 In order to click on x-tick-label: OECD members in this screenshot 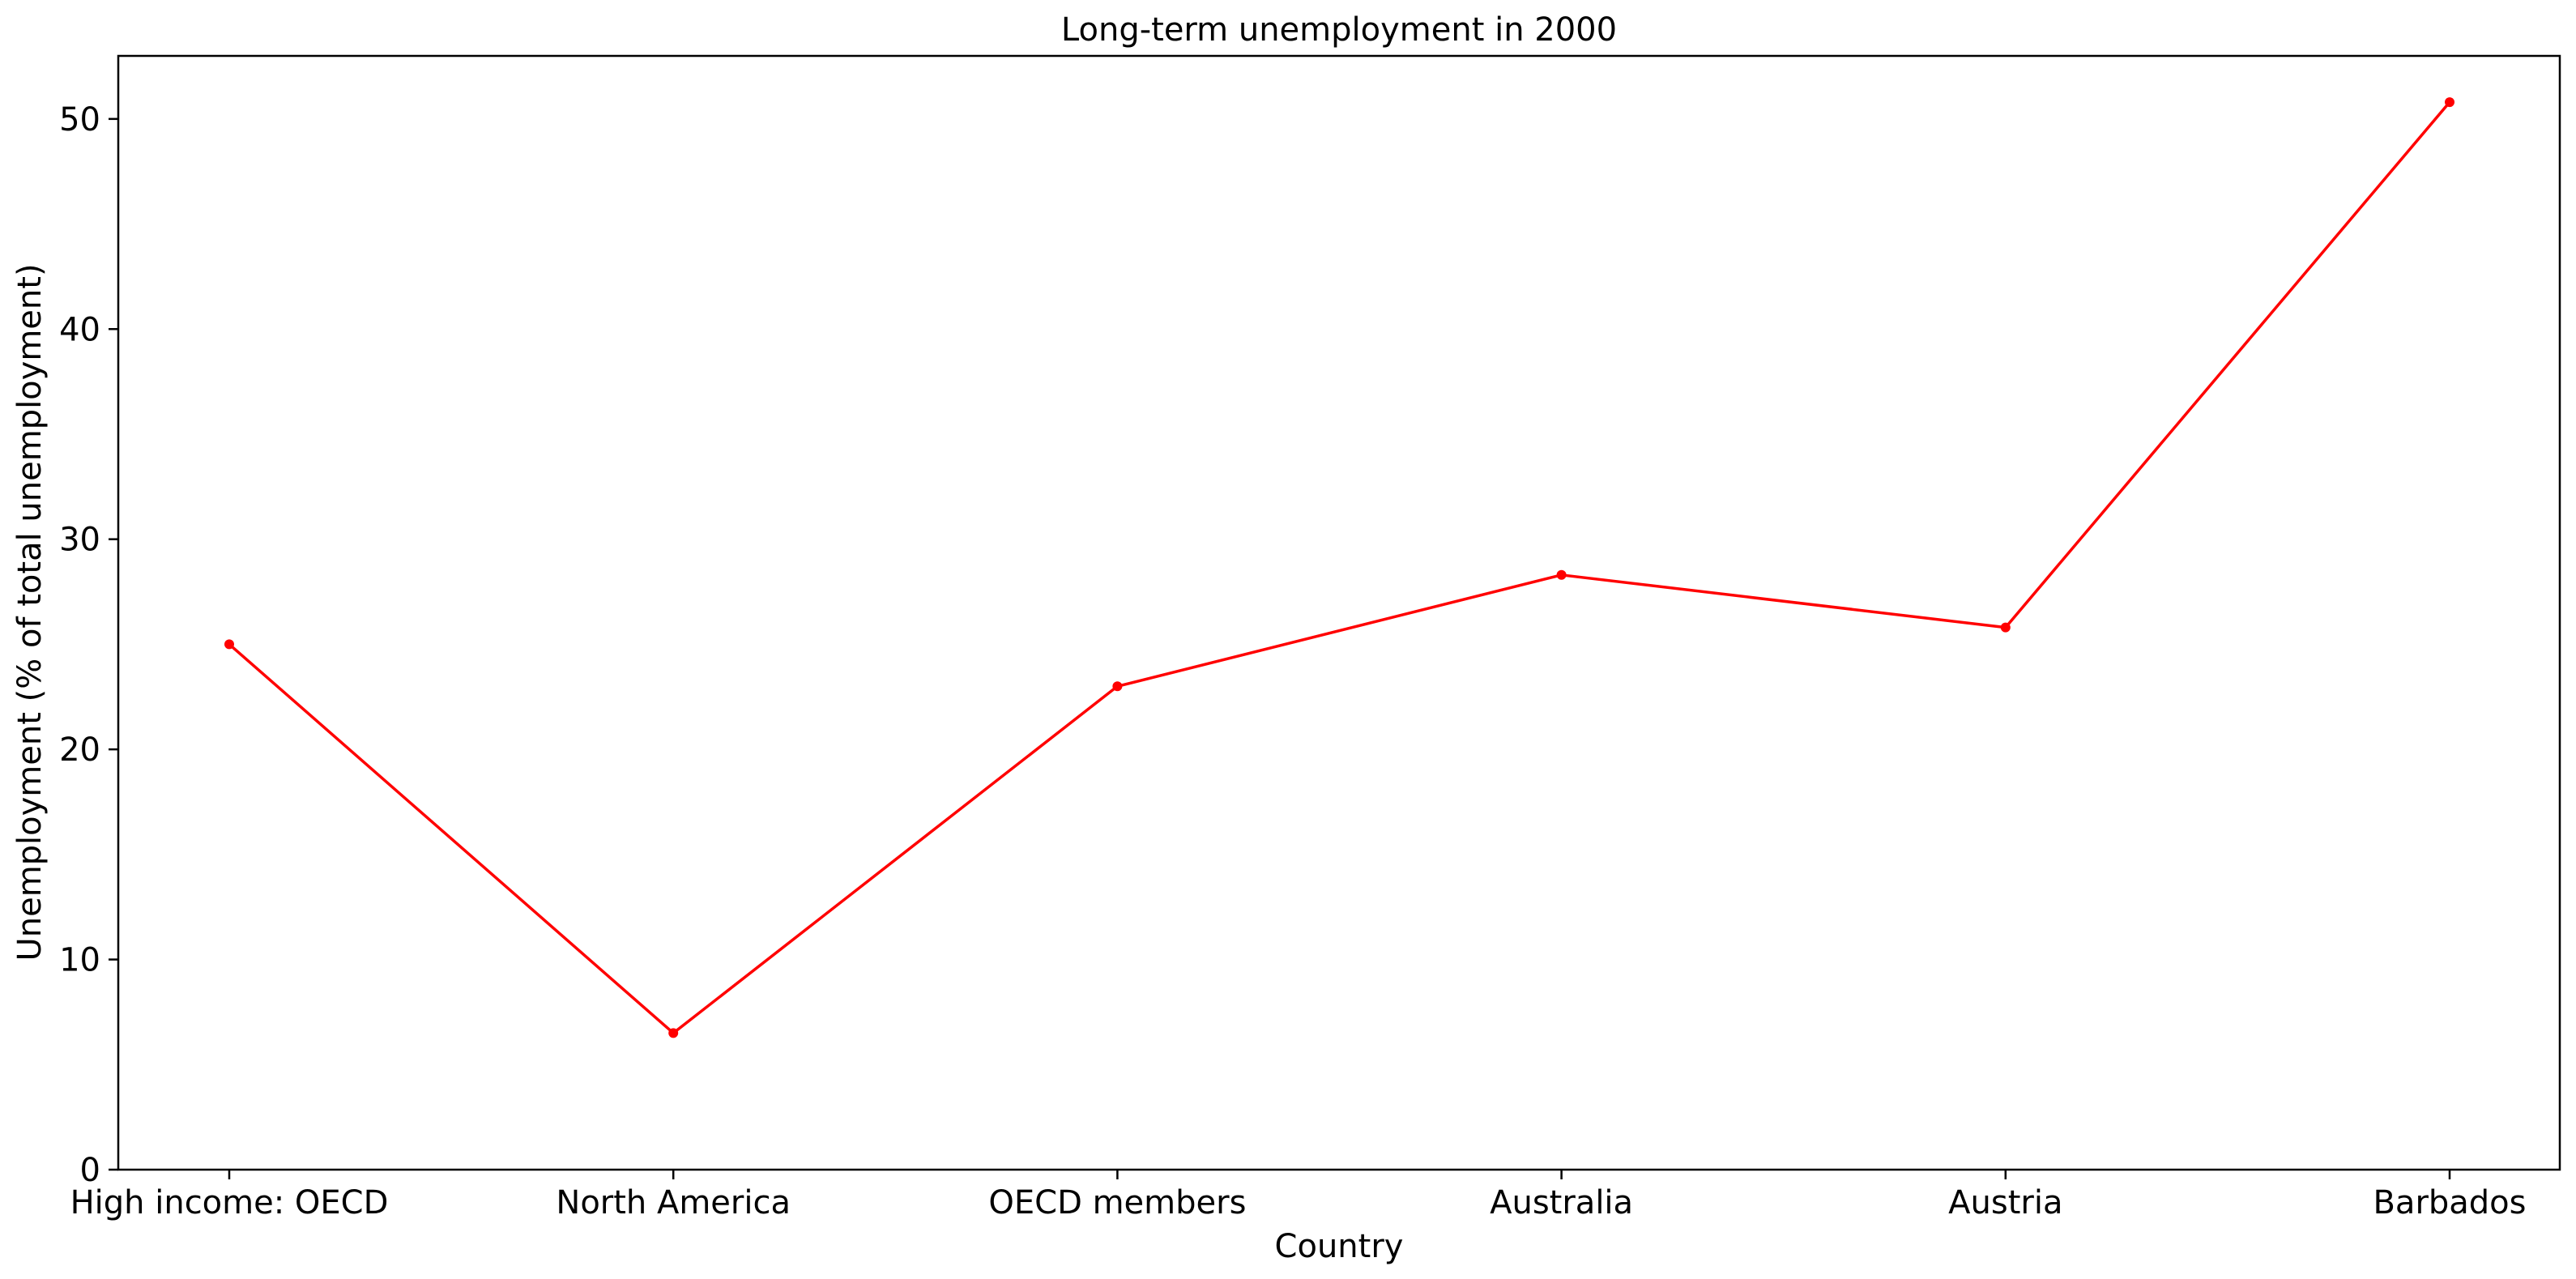, I will do `click(1117, 1202)`.